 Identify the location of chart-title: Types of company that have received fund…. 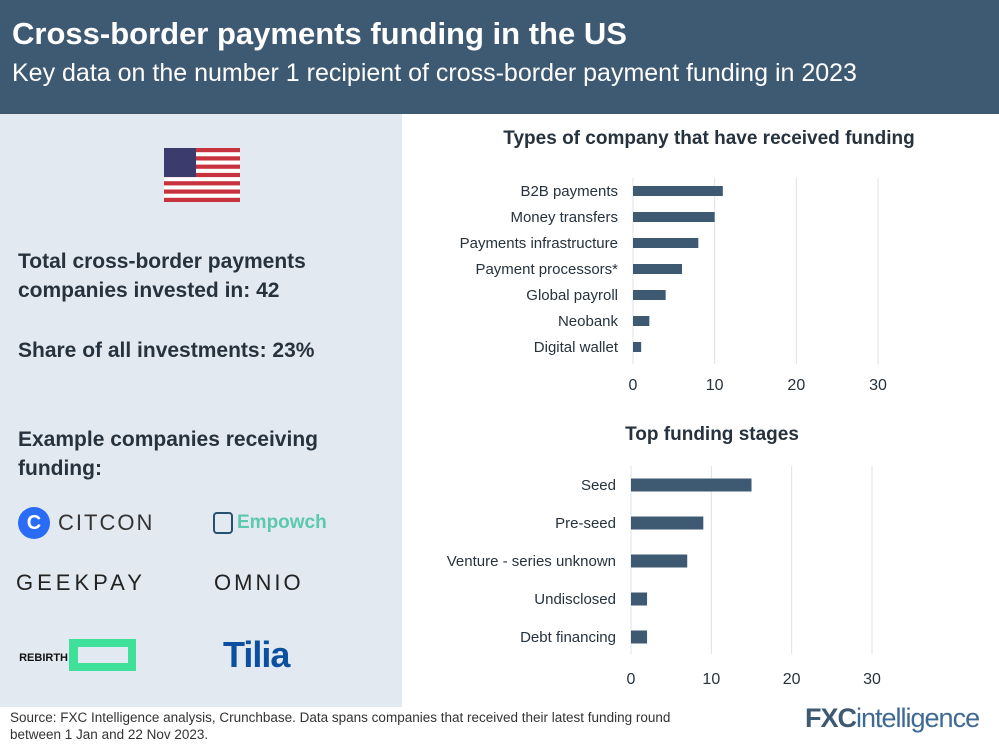
(708, 138).